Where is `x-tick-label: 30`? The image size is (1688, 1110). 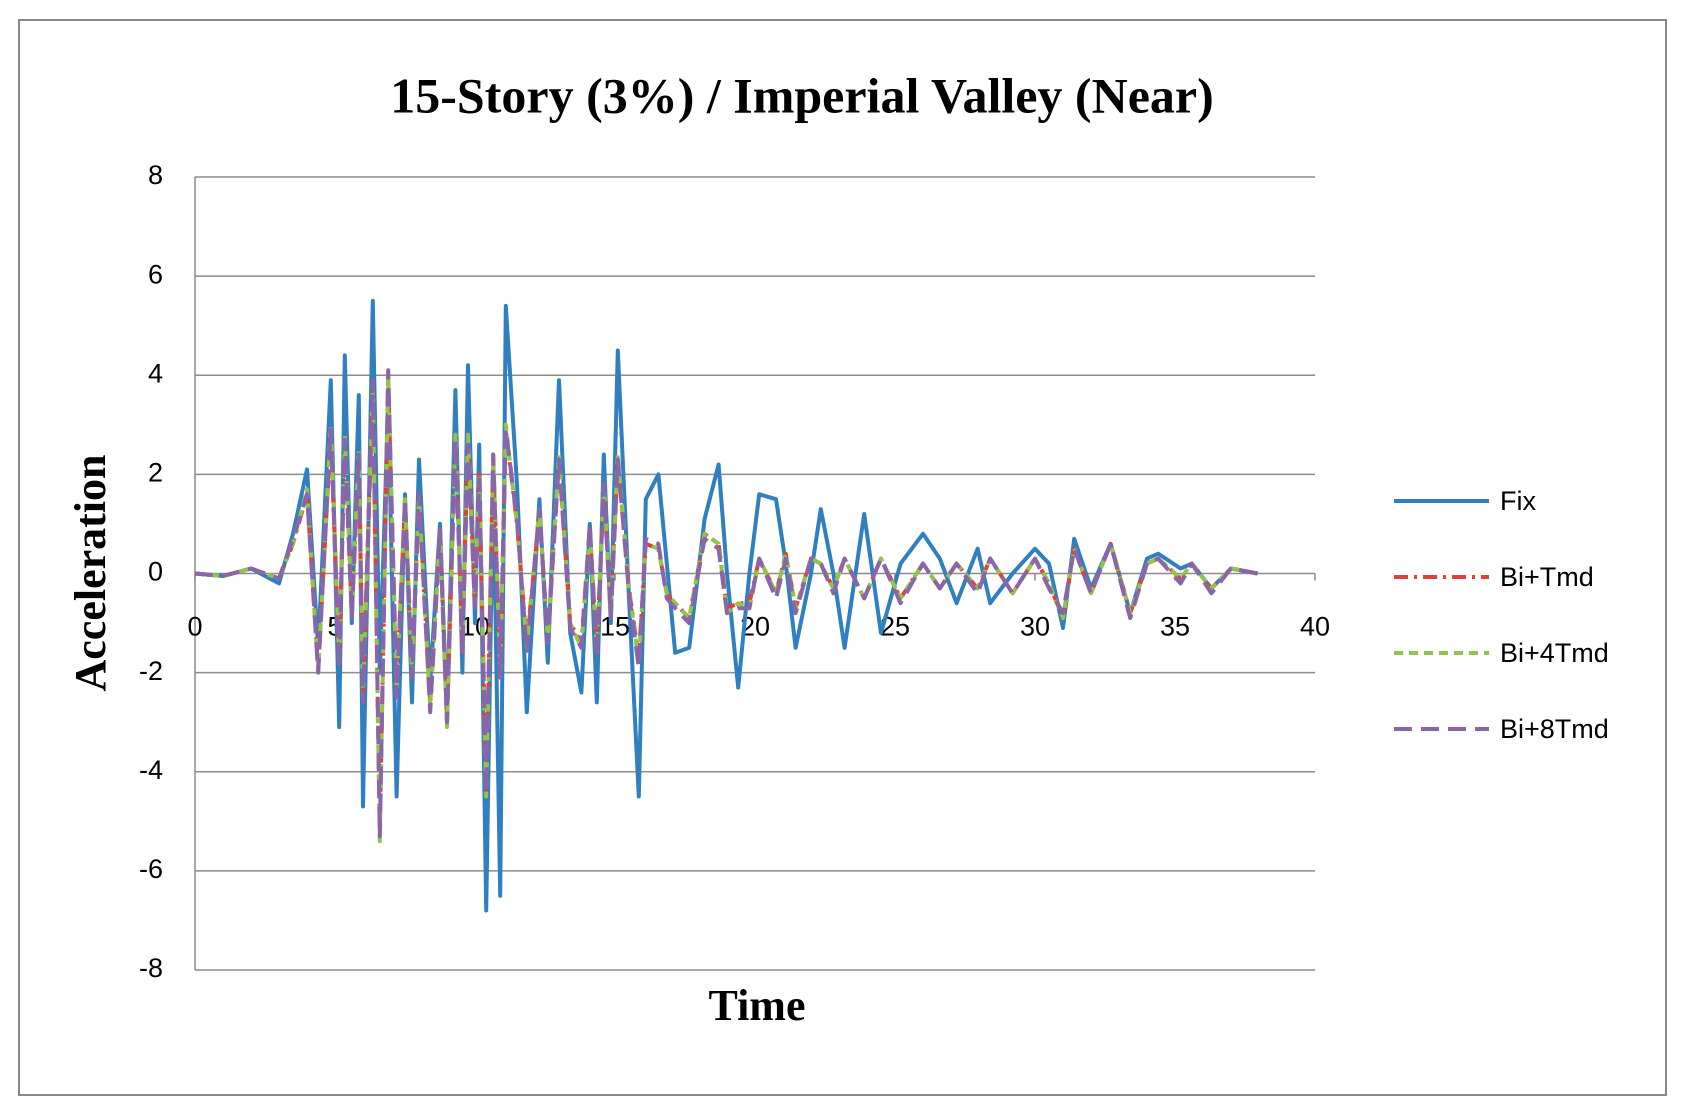
x-tick-label: 30 is located at coordinates (1035, 627).